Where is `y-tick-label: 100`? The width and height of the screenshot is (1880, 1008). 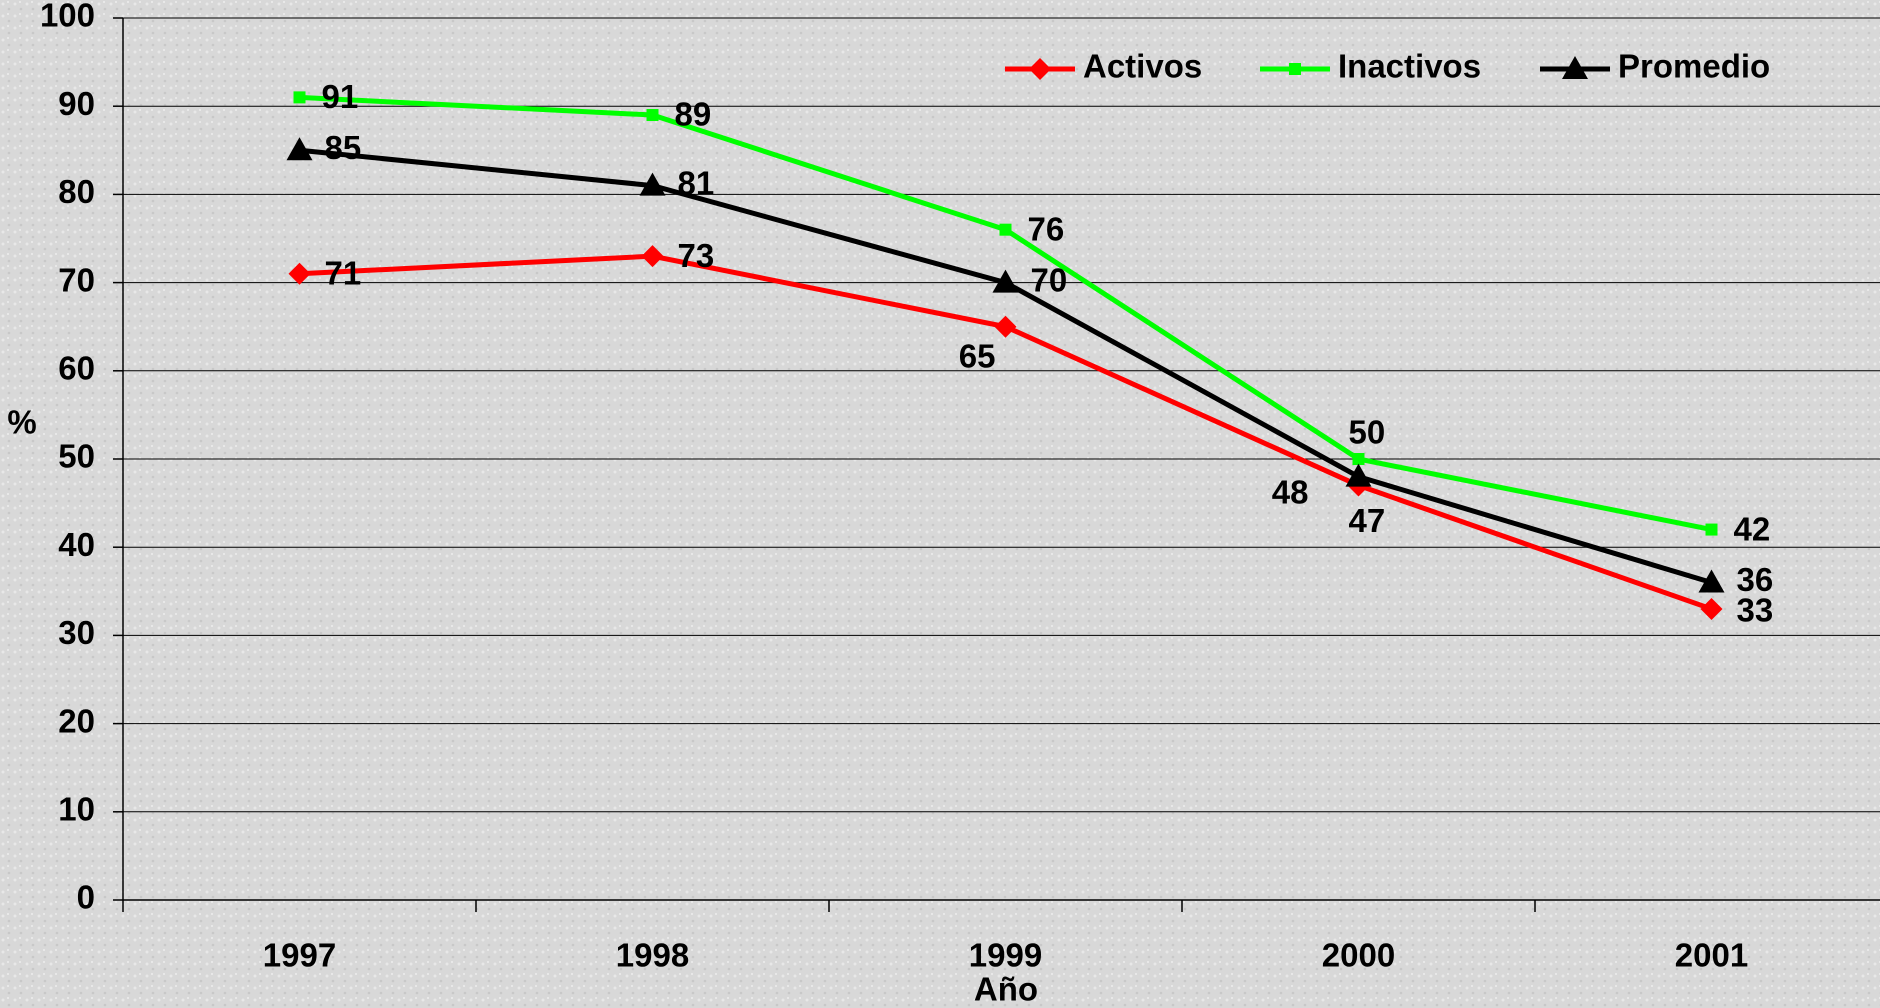 y-tick-label: 100 is located at coordinates (67, 17).